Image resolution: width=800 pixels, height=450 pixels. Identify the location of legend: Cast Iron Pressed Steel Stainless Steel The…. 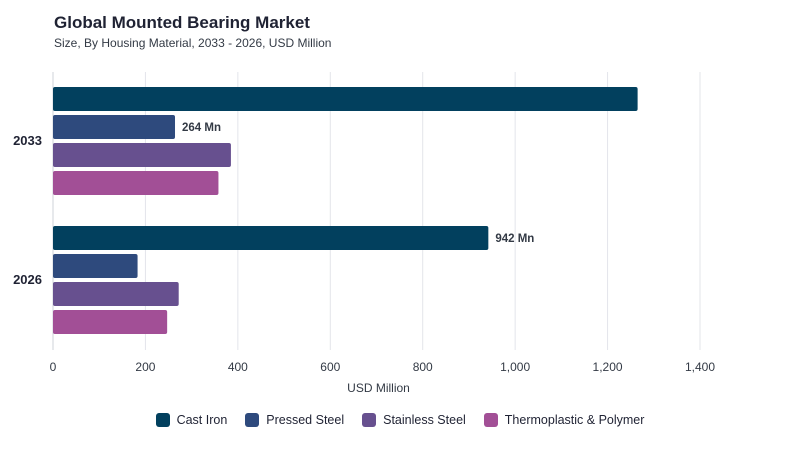
(400, 420).